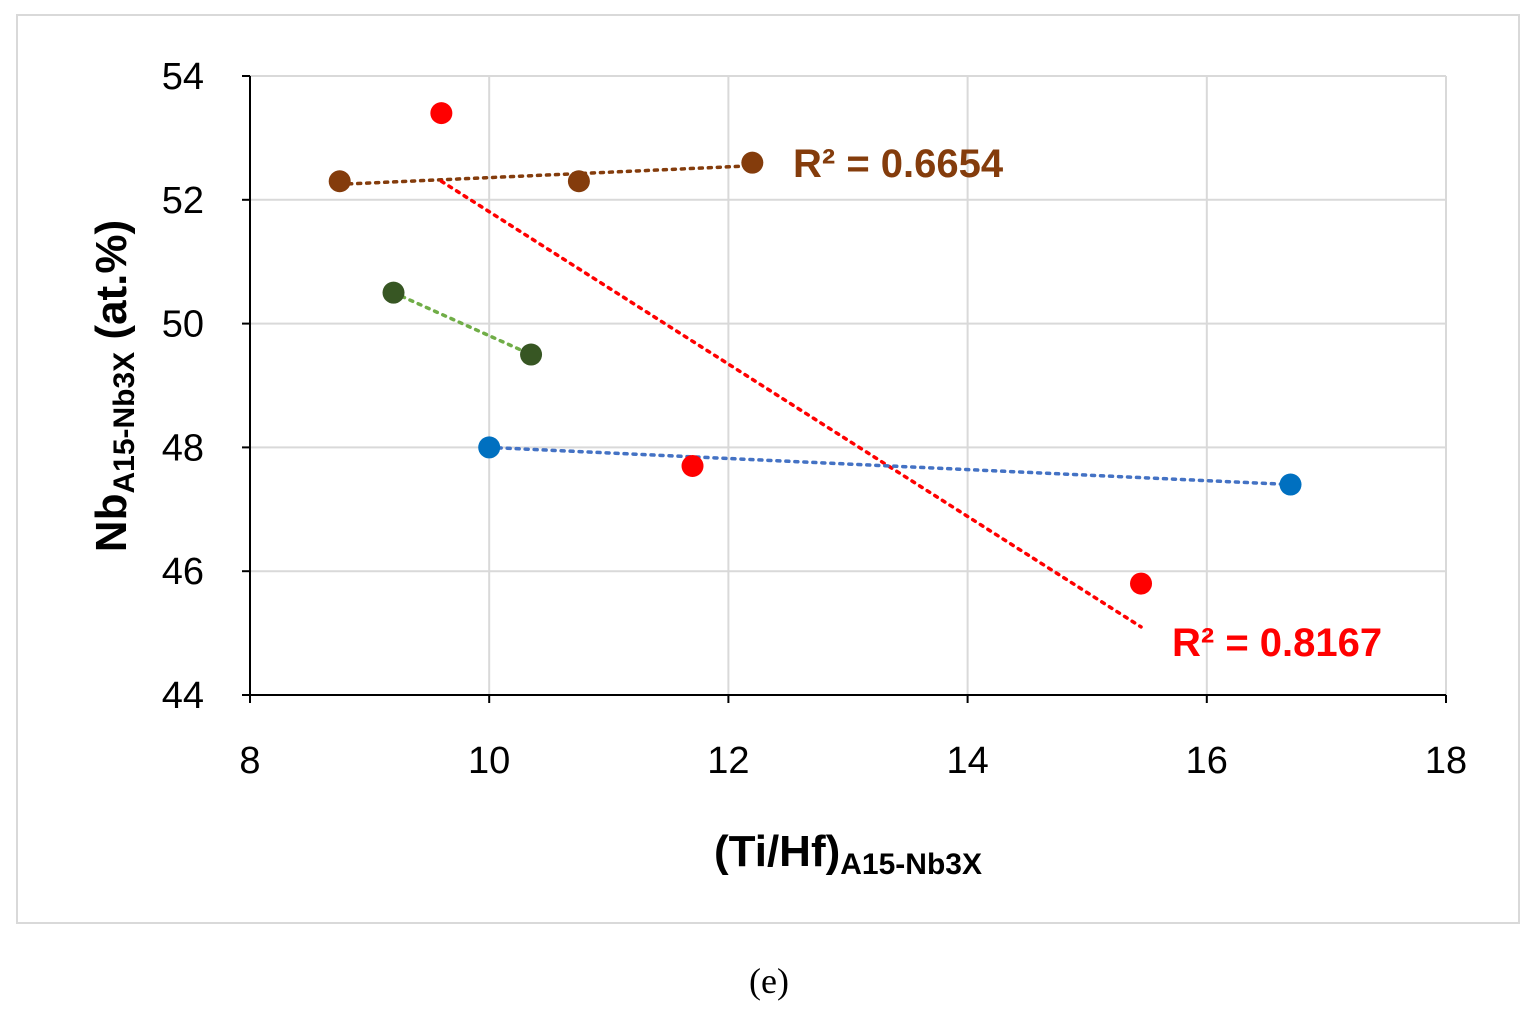 The width and height of the screenshot is (1538, 1024). I want to click on r2-label-red: R² = 0.8167, so click(1277, 643).